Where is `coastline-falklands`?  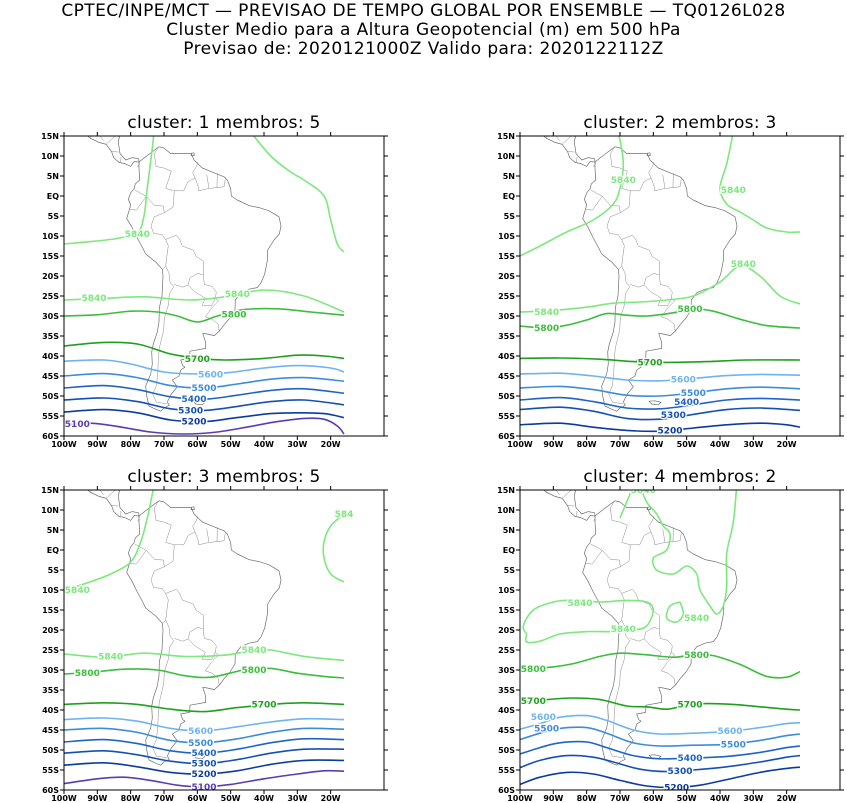 coastline-falklands is located at coordinates (199, 403).